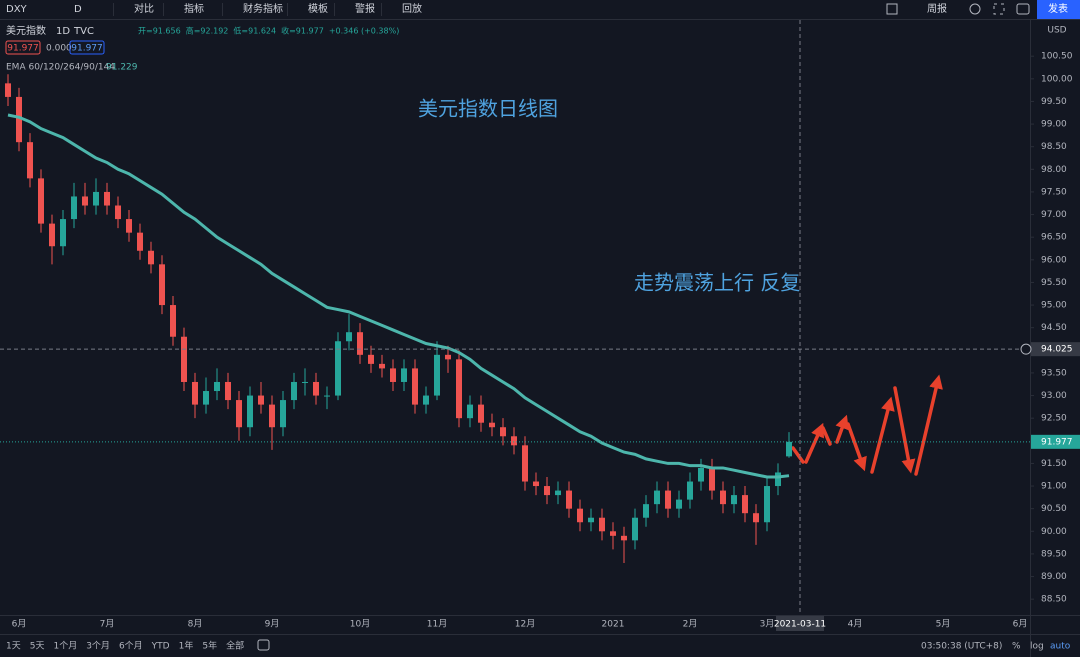  What do you see at coordinates (78, 9) in the screenshot?
I see `interval: D` at bounding box center [78, 9].